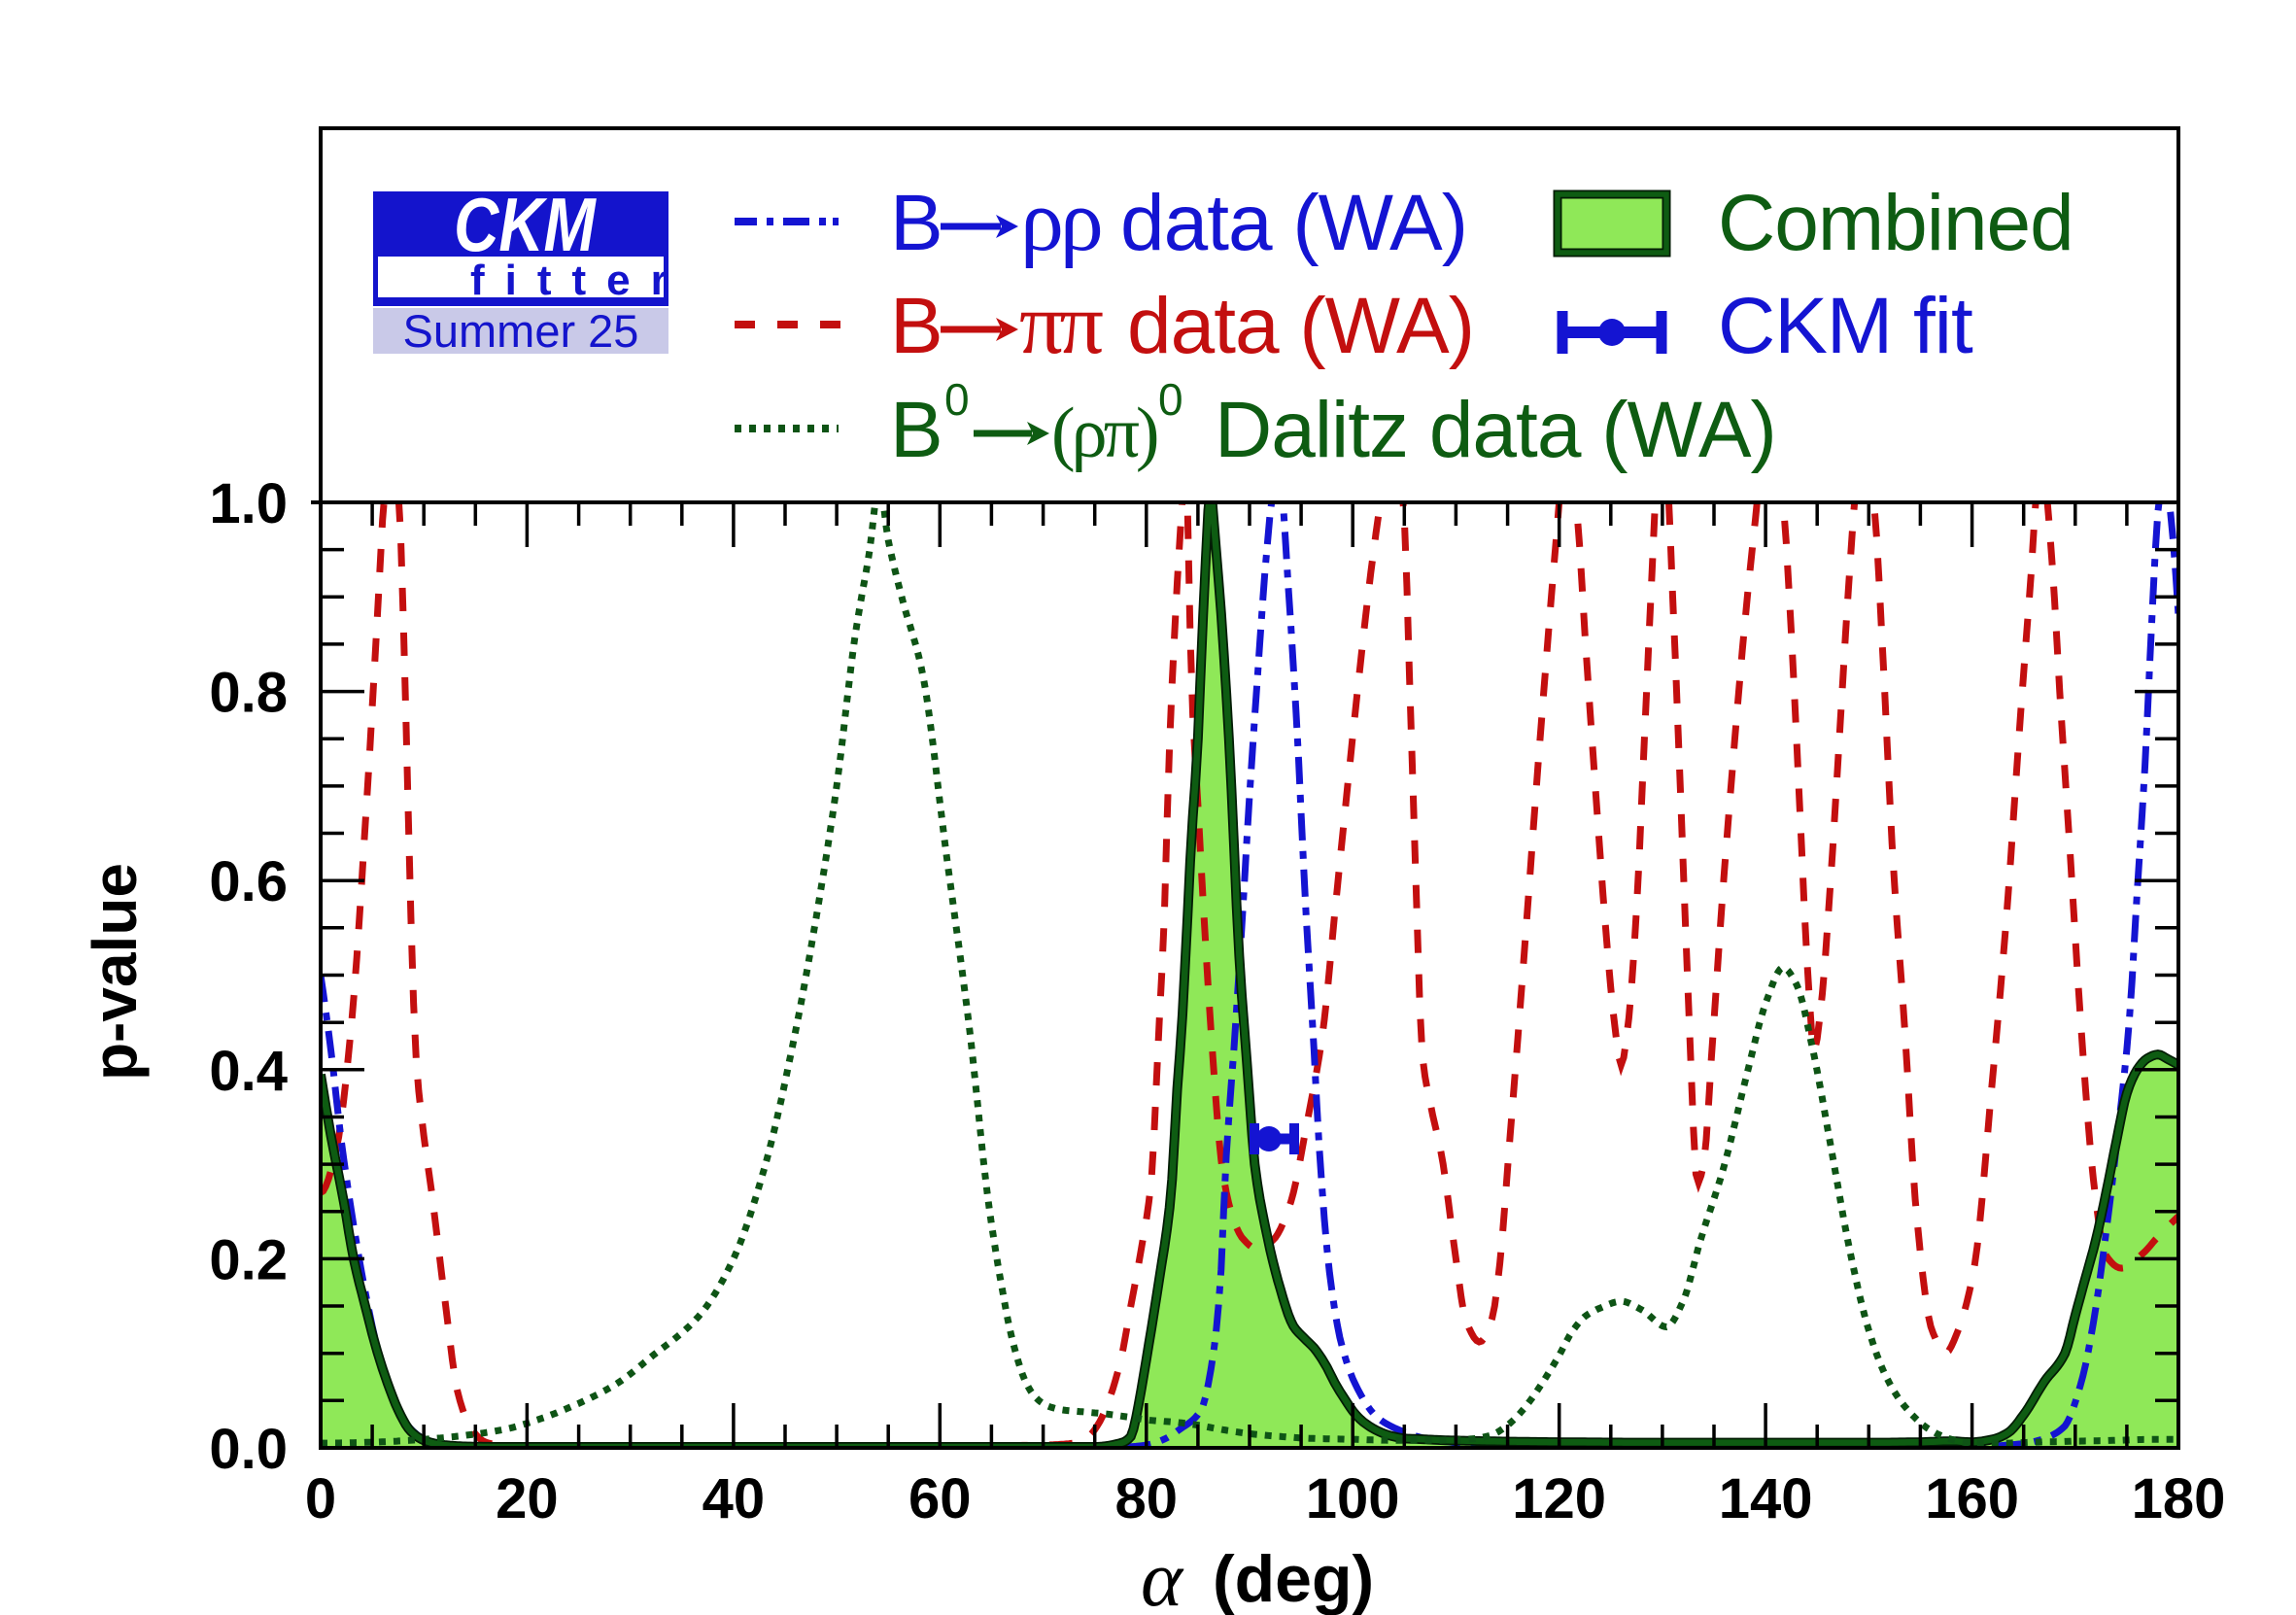 The width and height of the screenshot is (2296, 1615). Describe the element at coordinates (527, 1498) in the screenshot. I see `svg-text: 20` at that location.